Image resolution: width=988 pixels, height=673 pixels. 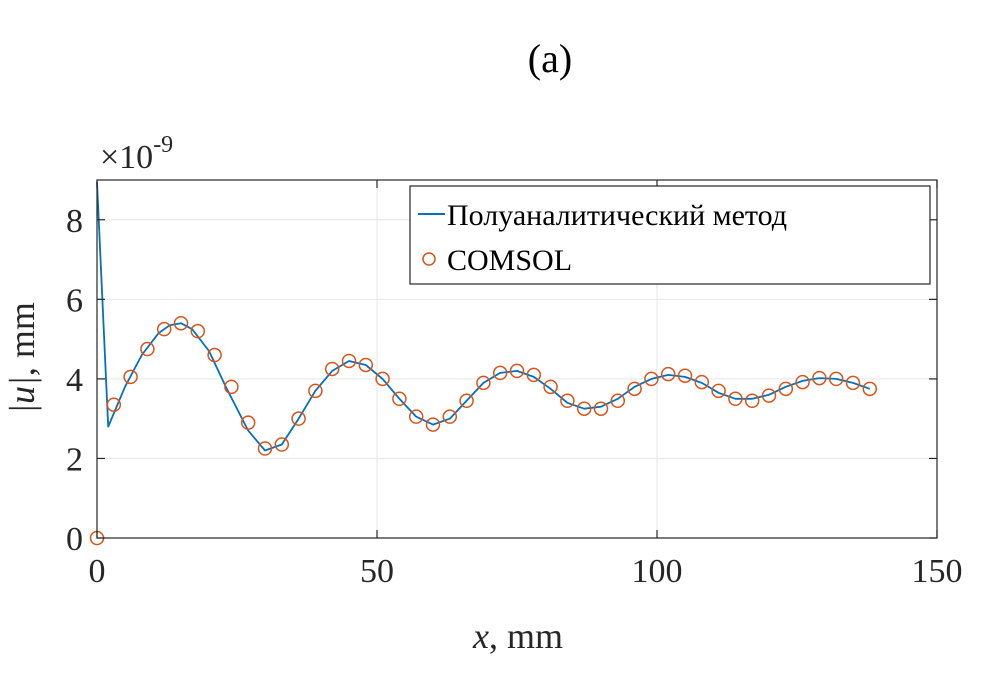 I want to click on legend: Полуаналитический метод COMSOL, so click(x=670, y=235).